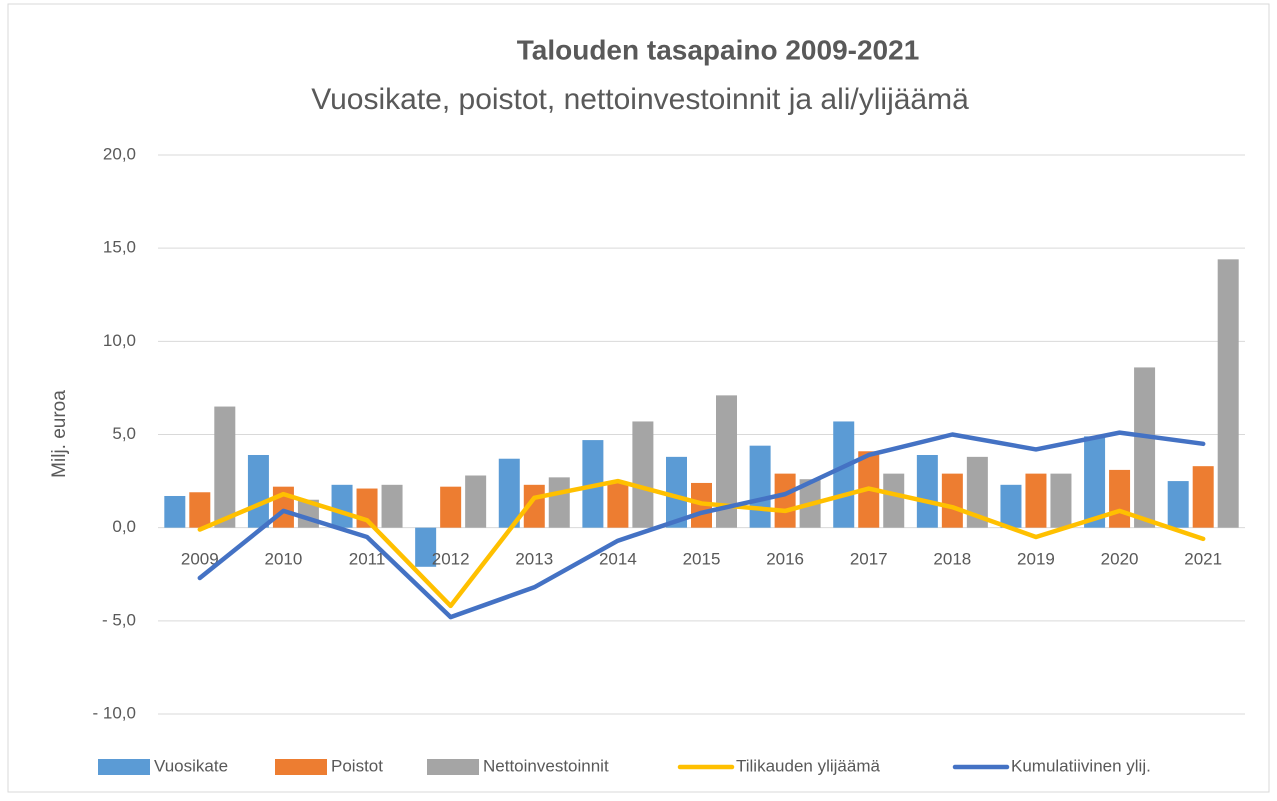 Image resolution: width=1277 pixels, height=801 pixels. Describe the element at coordinates (191, 765) in the screenshot. I see `legend-label: Vuosikate` at that location.